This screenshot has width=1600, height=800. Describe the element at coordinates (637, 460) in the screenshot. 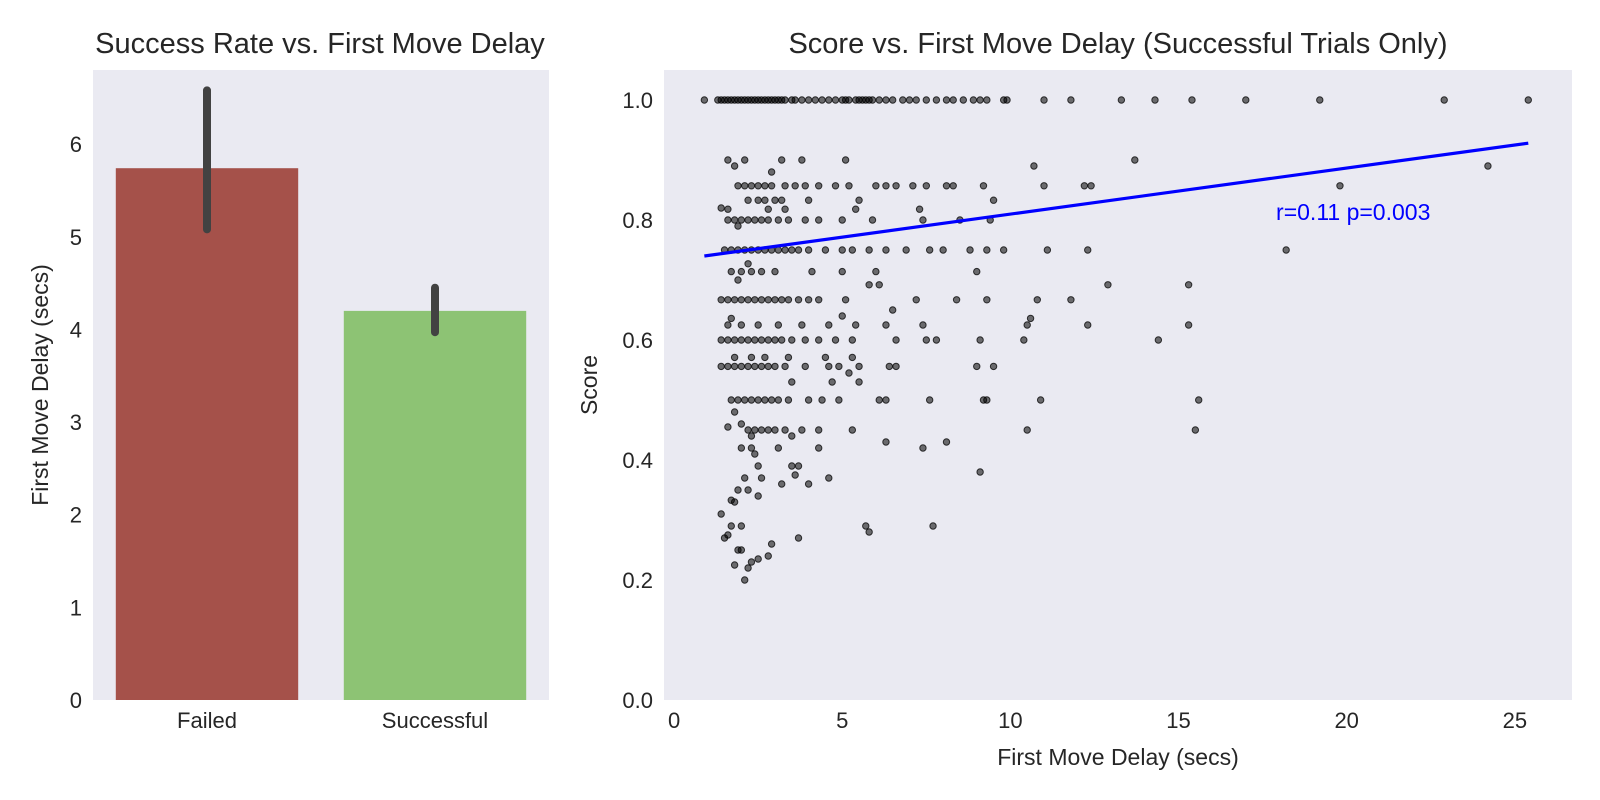

I see `scatter-ytick-label: 0.4` at that location.